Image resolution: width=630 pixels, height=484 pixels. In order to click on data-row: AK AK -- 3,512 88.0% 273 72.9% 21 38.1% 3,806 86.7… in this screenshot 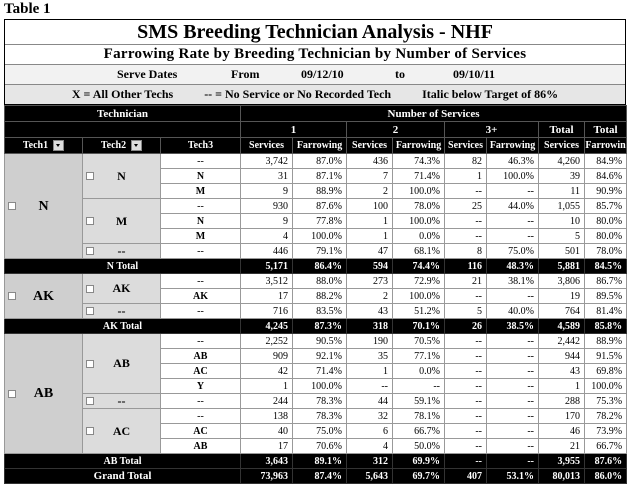, I will do `click(316, 296)`.